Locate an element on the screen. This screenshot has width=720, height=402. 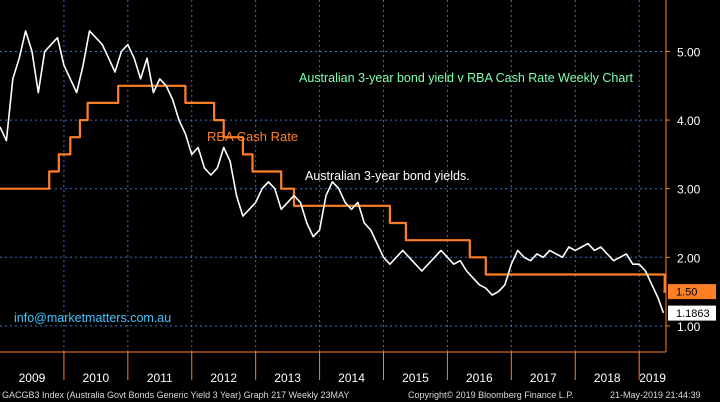
x-tick-label: 2019 is located at coordinates (652, 378).